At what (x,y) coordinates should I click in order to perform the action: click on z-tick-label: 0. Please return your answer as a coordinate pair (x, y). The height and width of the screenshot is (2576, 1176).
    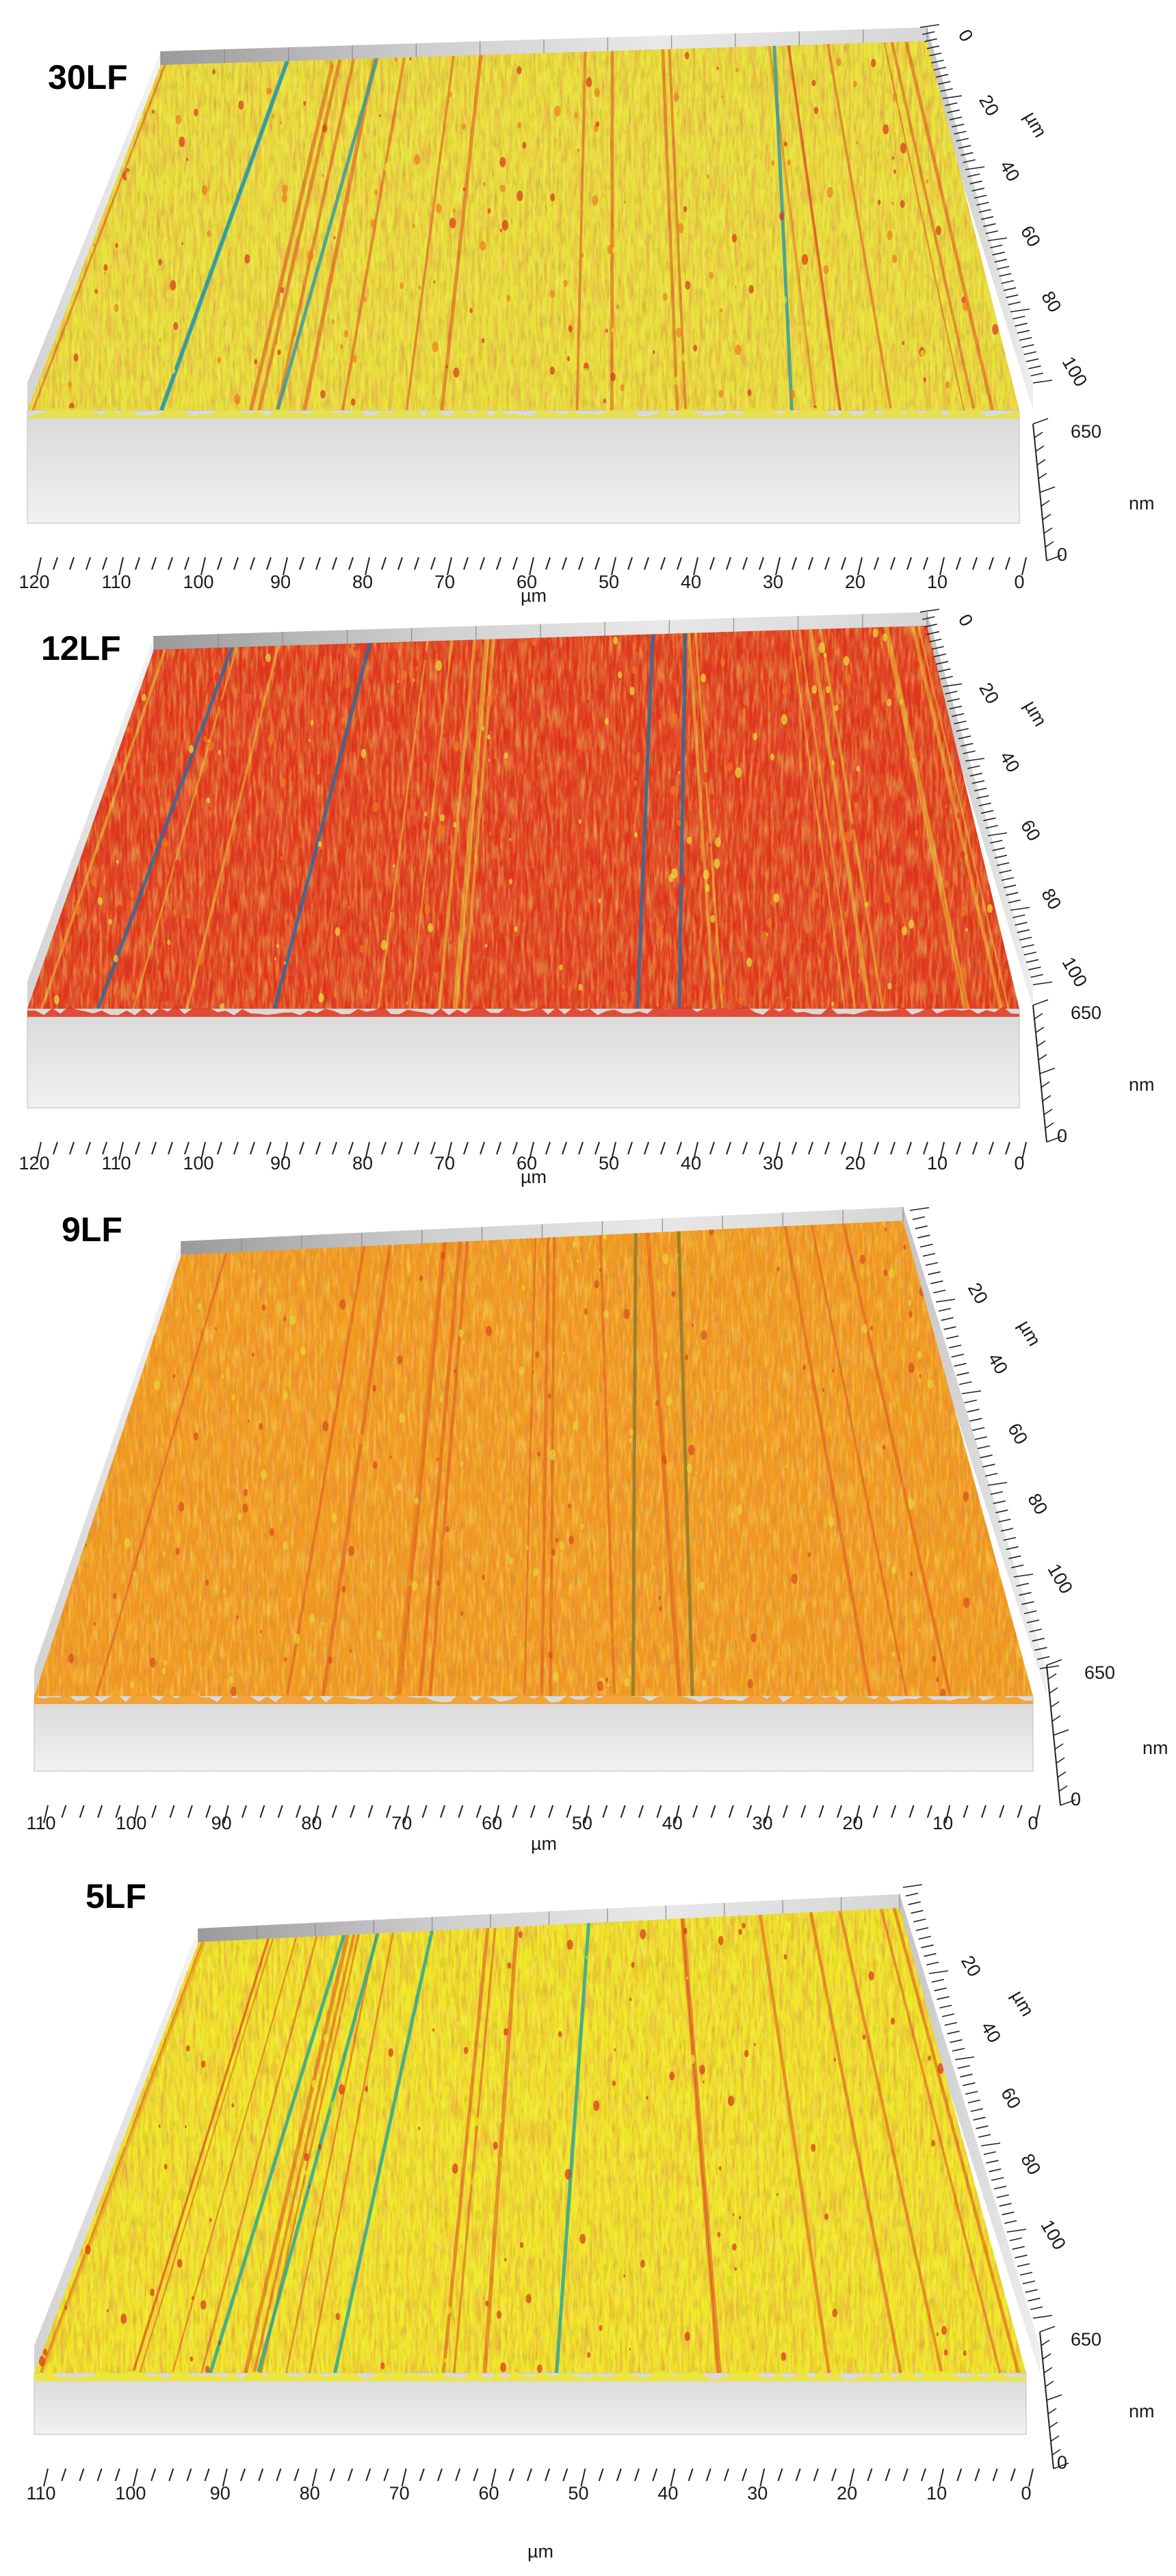
    Looking at the image, I should click on (1062, 2462).